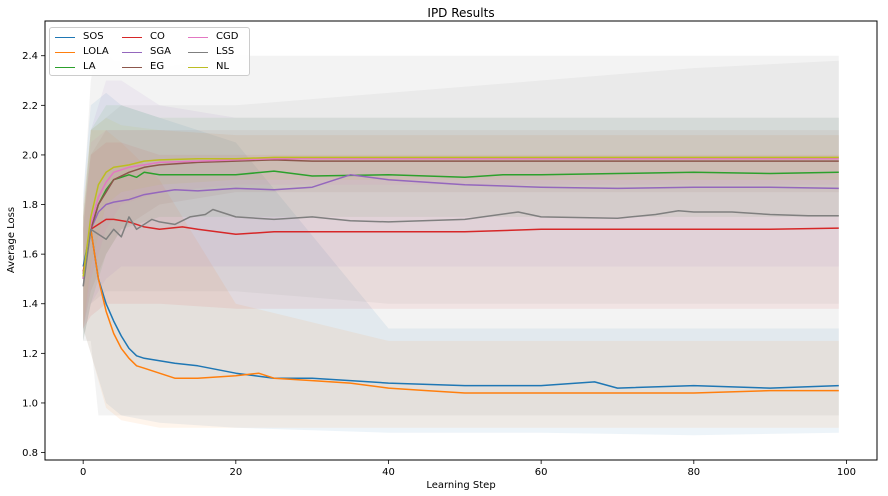 The height and width of the screenshot is (496, 888). What do you see at coordinates (235, 472) in the screenshot?
I see `x-tick-label: 20` at bounding box center [235, 472].